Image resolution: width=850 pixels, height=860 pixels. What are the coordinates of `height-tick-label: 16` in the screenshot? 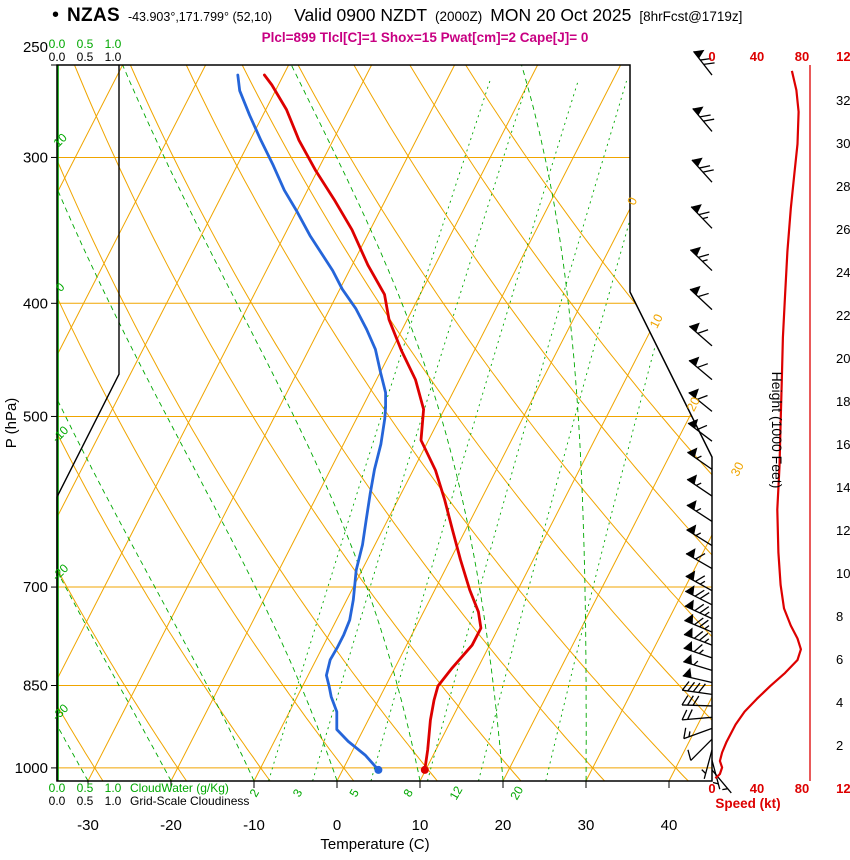 It's located at (843, 444).